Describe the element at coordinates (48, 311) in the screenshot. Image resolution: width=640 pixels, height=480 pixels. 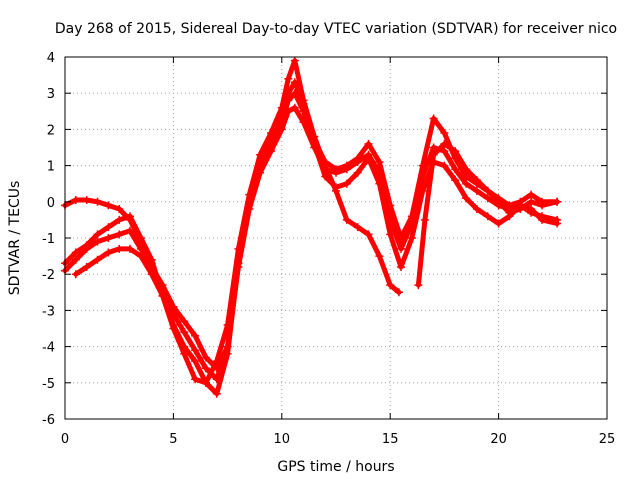
I see `y-tick-label: -3` at that location.